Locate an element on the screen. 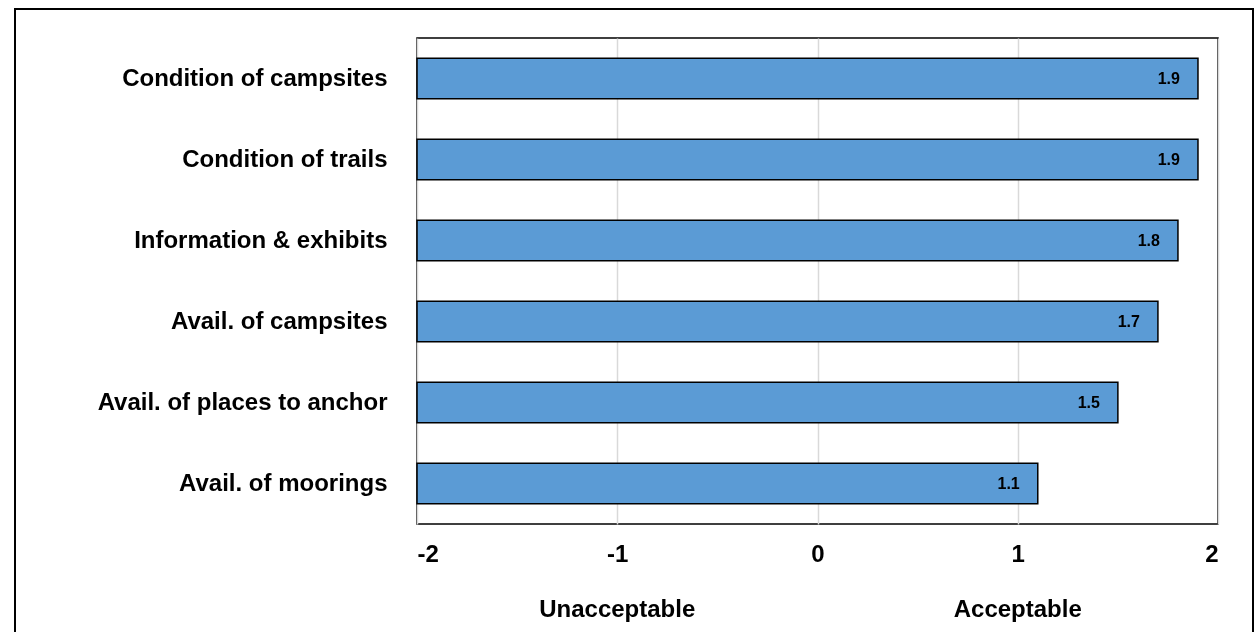  x-tick-label: -1 is located at coordinates (618, 553).